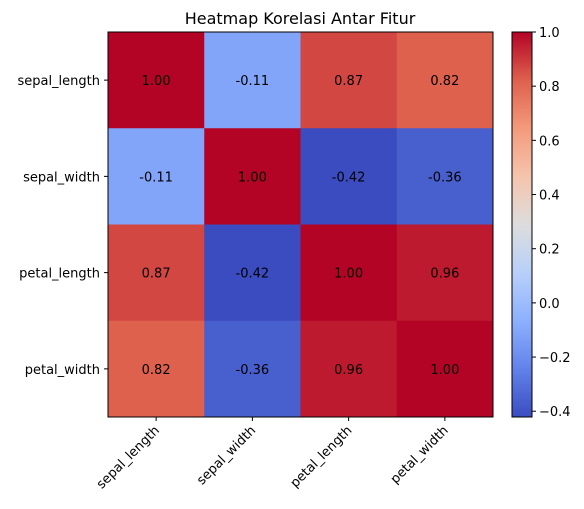  What do you see at coordinates (62, 370) in the screenshot?
I see `y-tick-label: petal_width` at bounding box center [62, 370].